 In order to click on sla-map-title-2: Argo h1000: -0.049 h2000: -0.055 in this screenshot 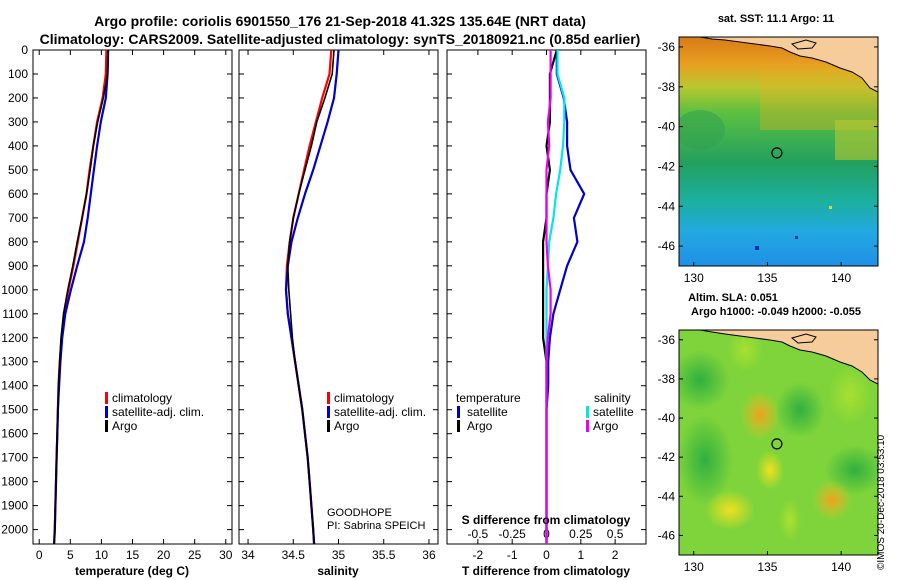, I will do `click(776, 312)`.